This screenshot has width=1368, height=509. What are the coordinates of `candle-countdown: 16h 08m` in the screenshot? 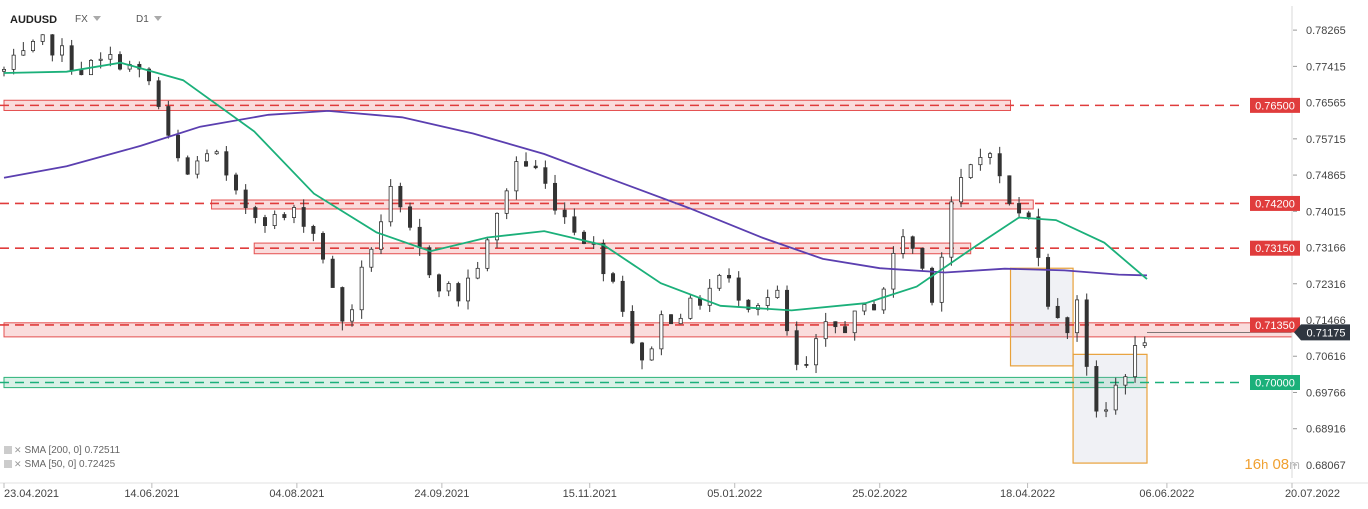 It's located at (1272, 464).